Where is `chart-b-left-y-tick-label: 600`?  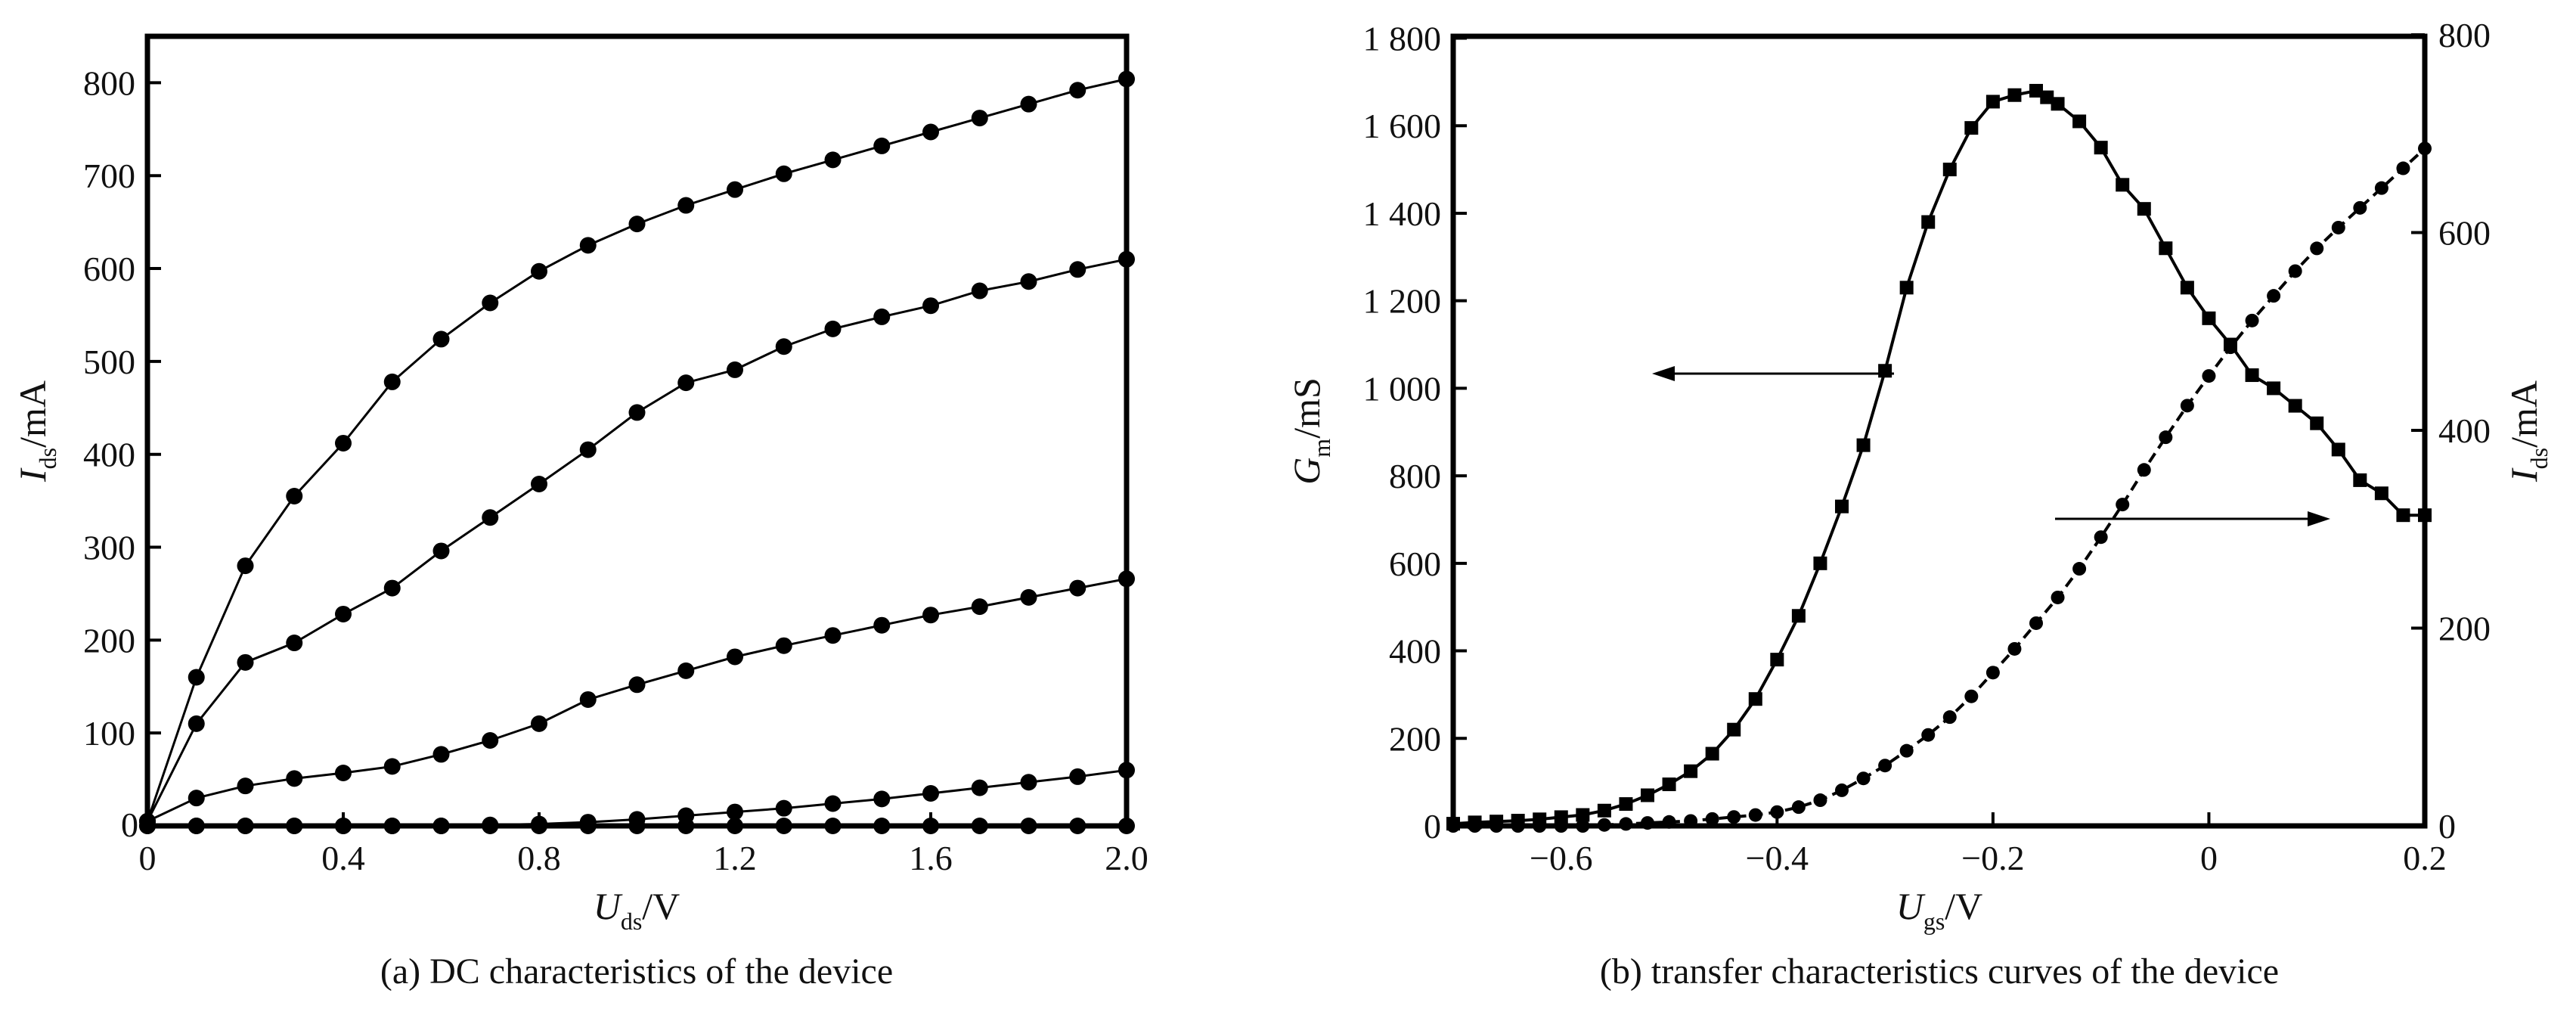 chart-b-left-y-tick-label: 600 is located at coordinates (1415, 564).